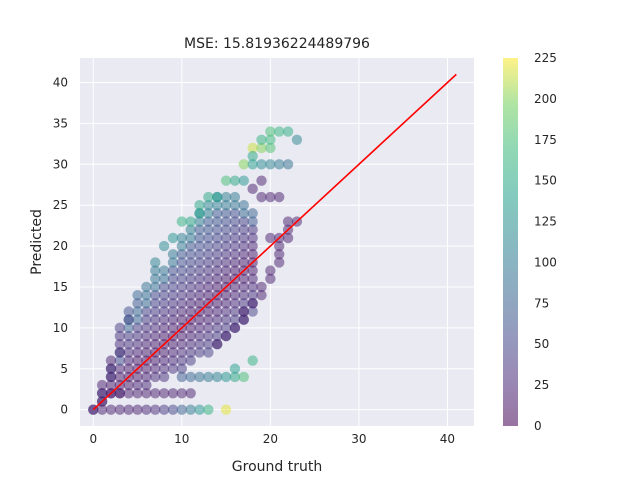  I want to click on y-tick-label: 15, so click(60, 287).